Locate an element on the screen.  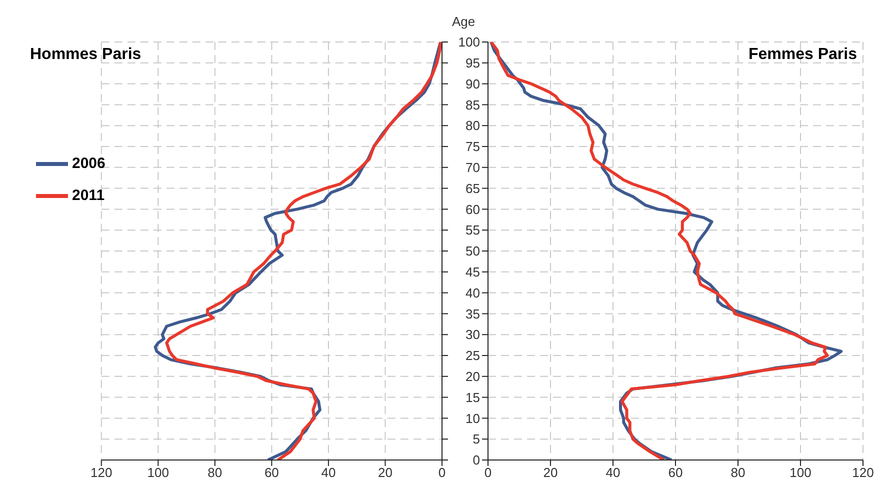
legend-label: 2006 is located at coordinates (89, 163).